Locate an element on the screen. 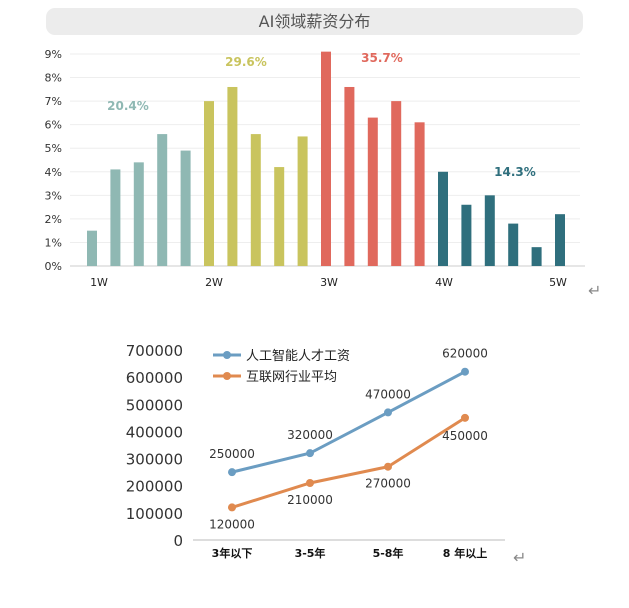  chart1-title: AI领域薪资分布 is located at coordinates (314, 21).